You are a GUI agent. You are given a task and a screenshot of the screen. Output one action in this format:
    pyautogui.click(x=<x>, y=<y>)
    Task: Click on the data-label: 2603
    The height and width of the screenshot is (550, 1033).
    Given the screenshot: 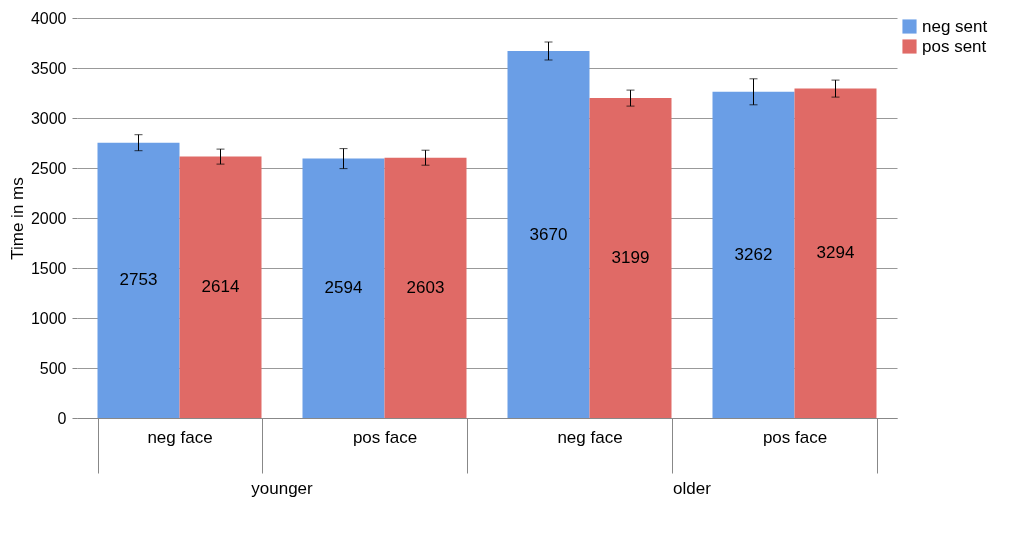 What is the action you would take?
    pyautogui.click(x=425, y=287)
    